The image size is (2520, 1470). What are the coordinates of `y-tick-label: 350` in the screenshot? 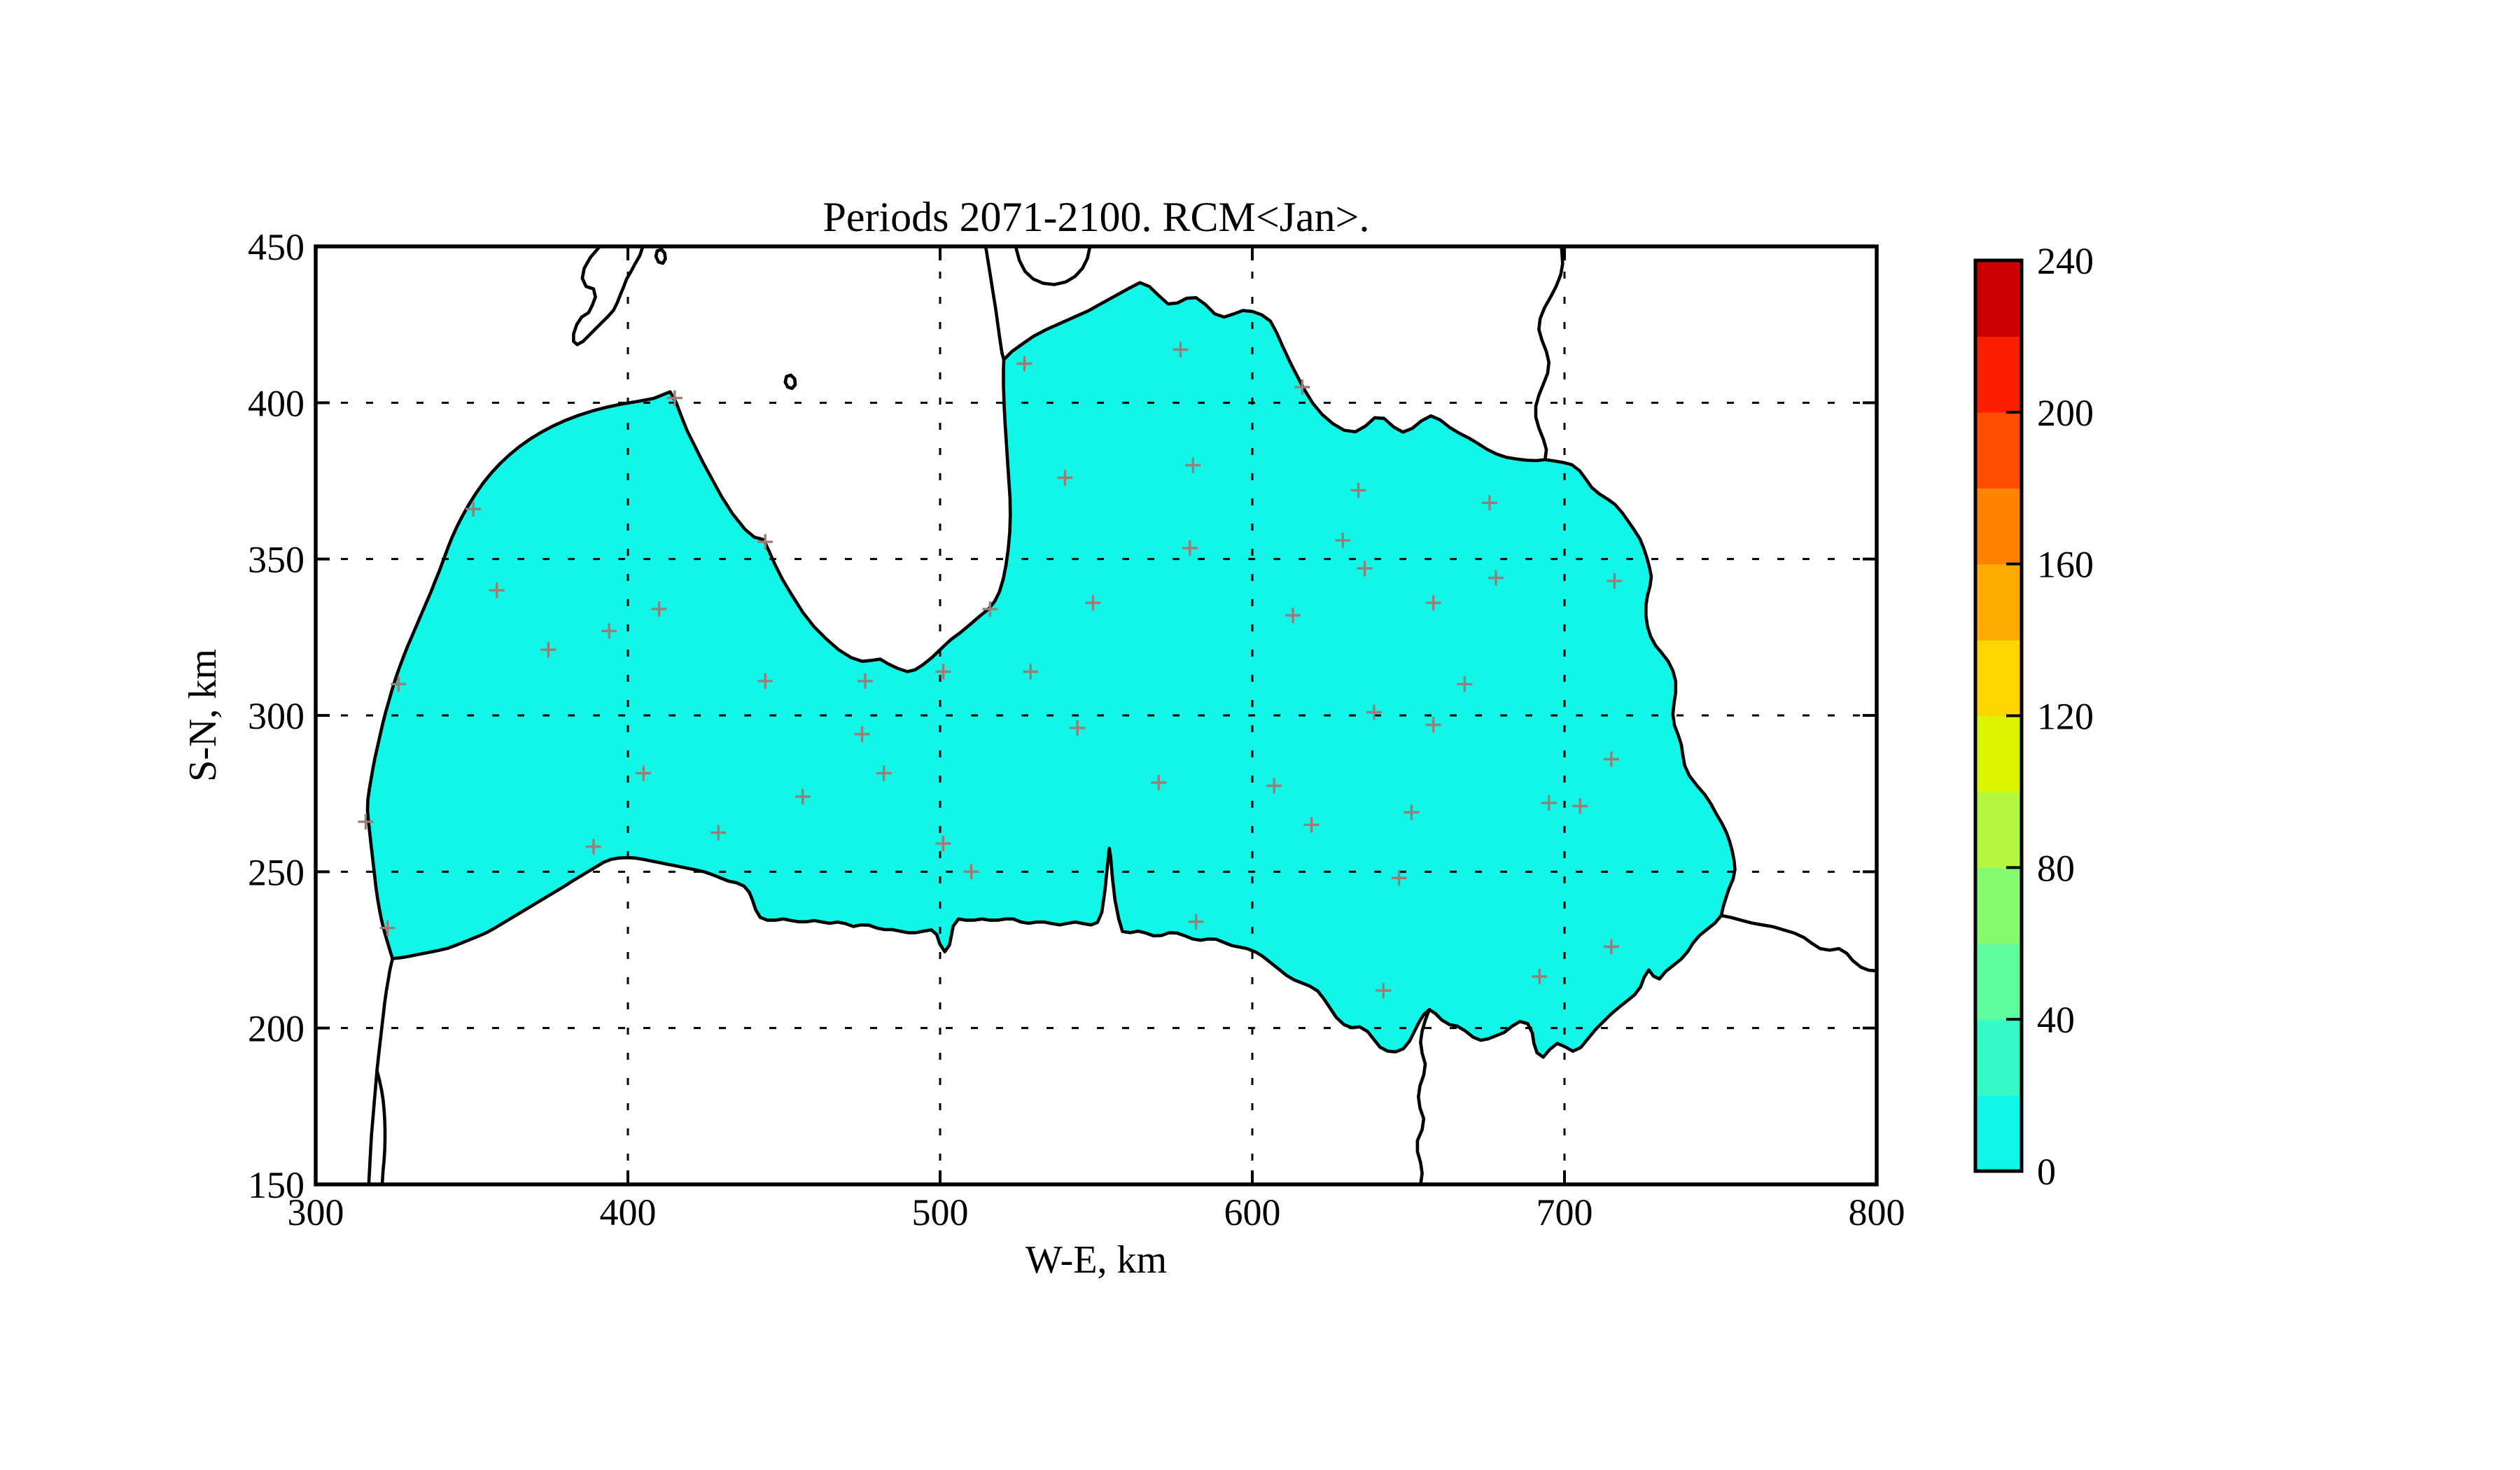 It's located at (276, 560).